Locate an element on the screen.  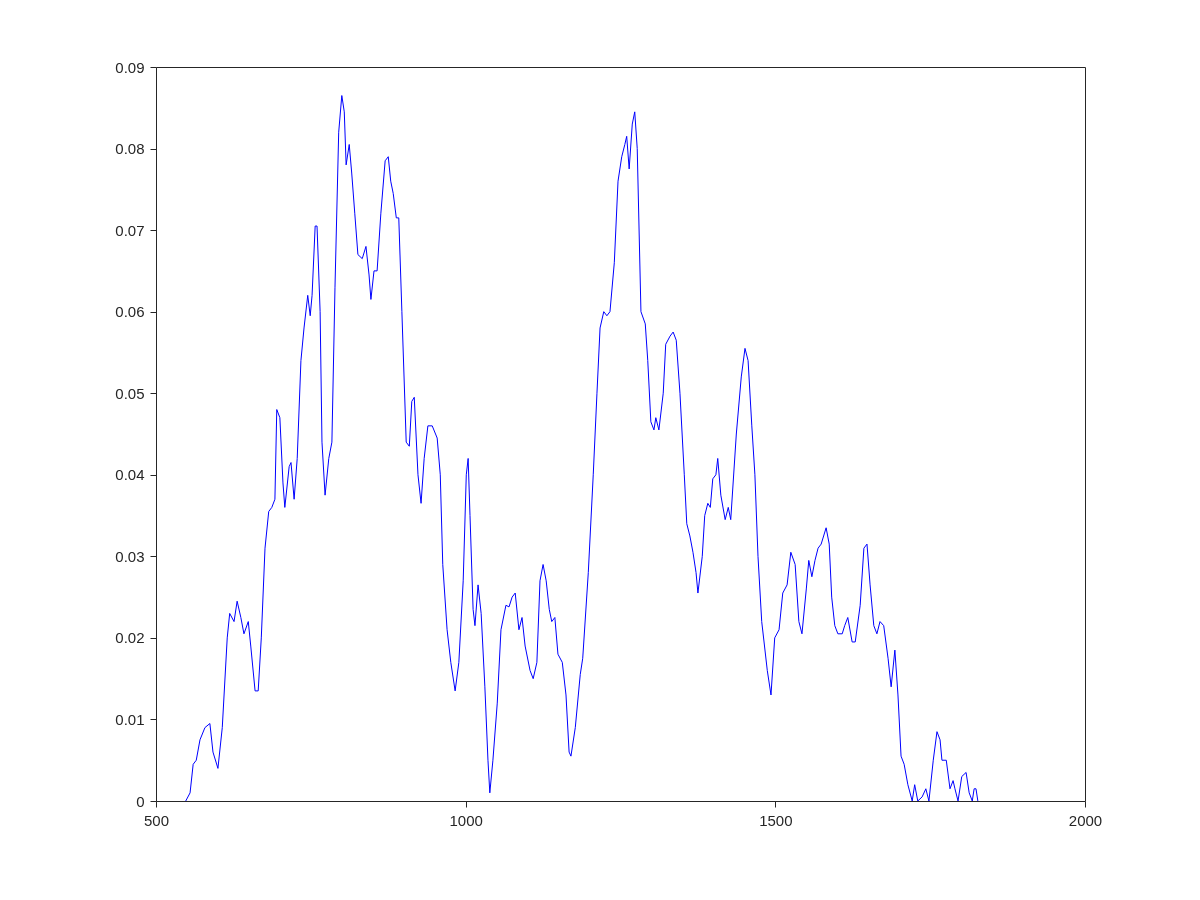
x-tick-label: 500 is located at coordinates (156, 820).